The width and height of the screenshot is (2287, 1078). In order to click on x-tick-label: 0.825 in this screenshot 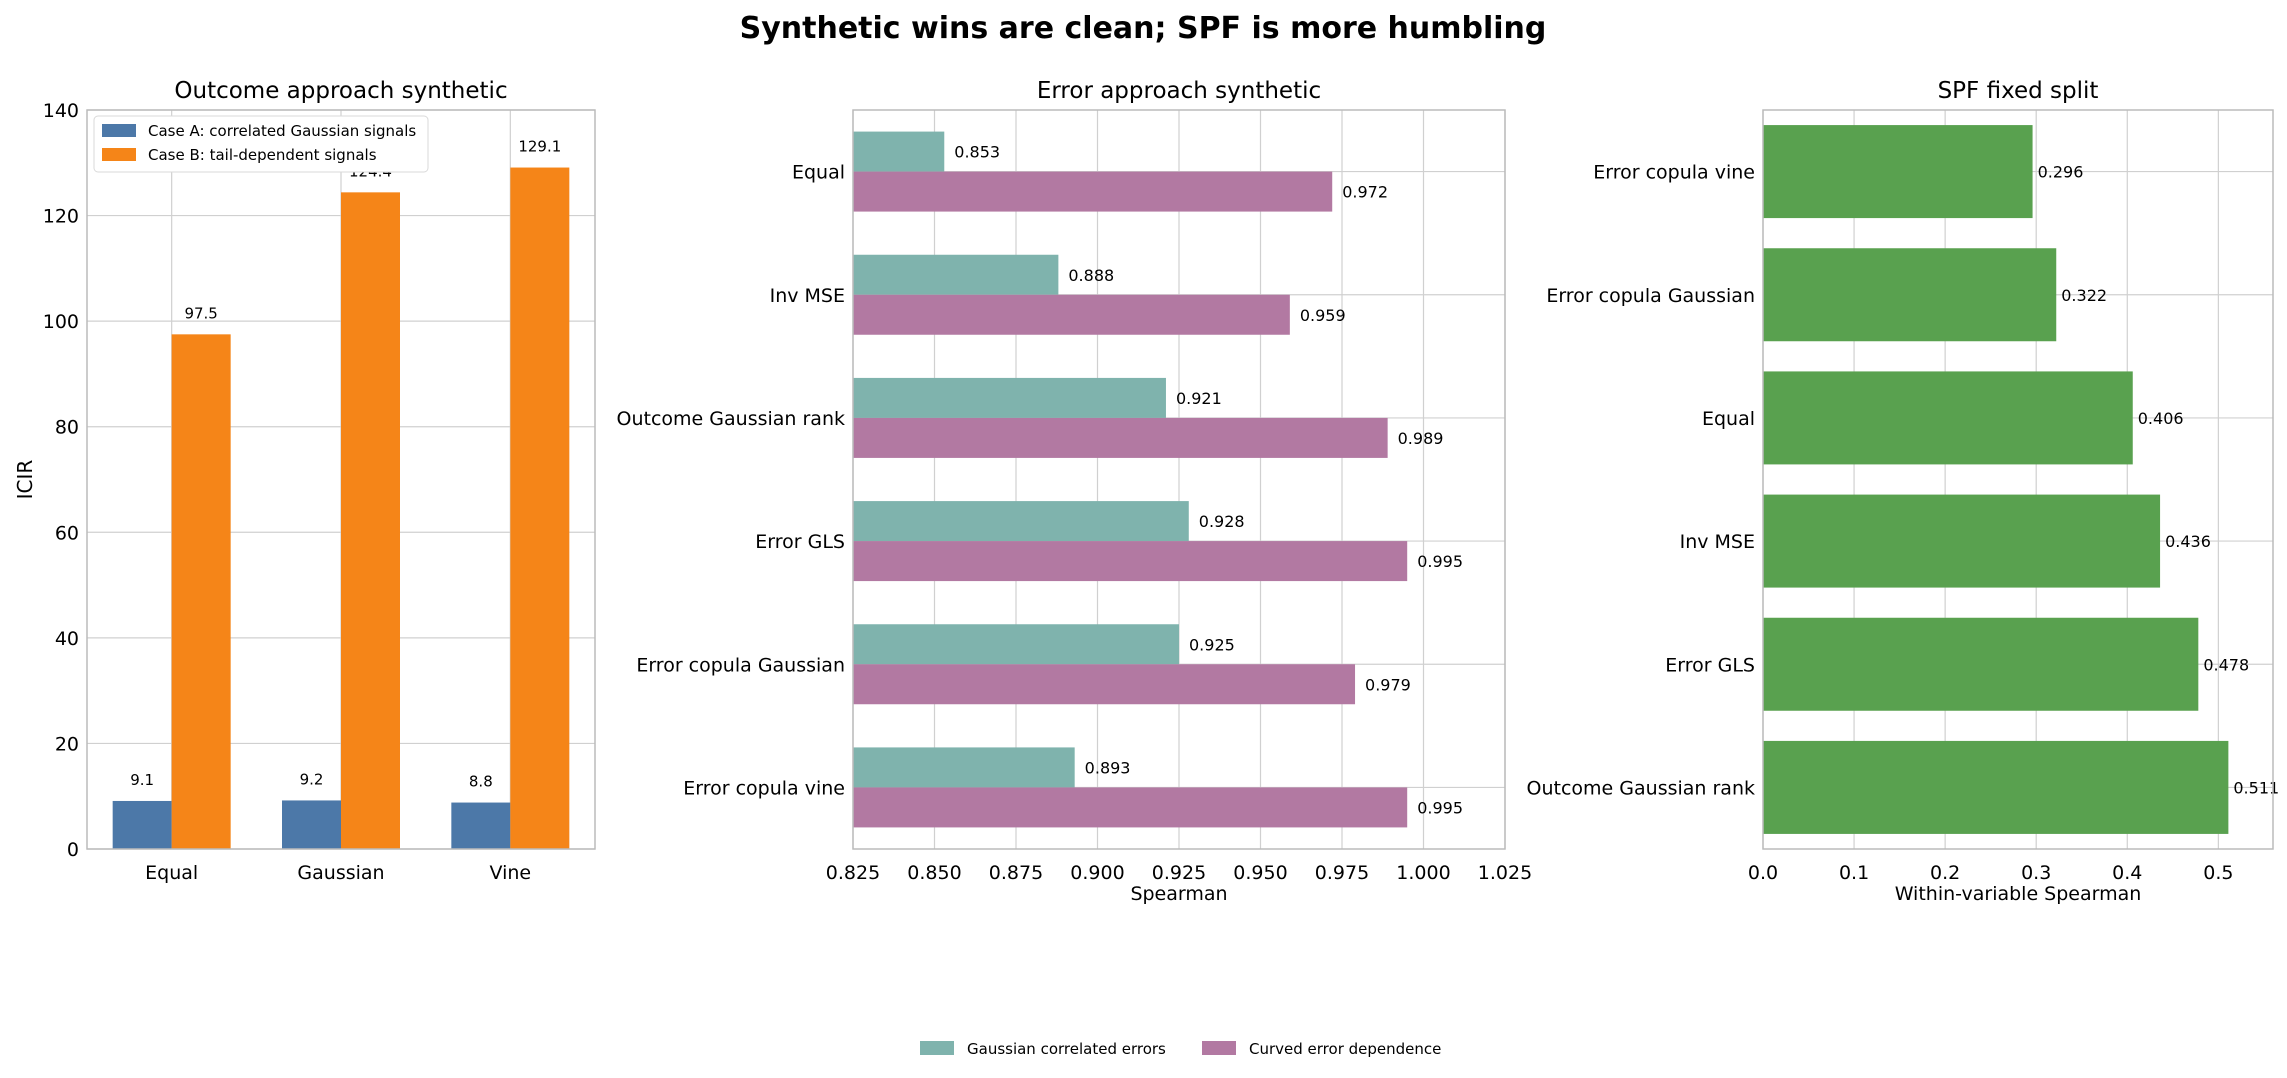, I will do `click(853, 873)`.